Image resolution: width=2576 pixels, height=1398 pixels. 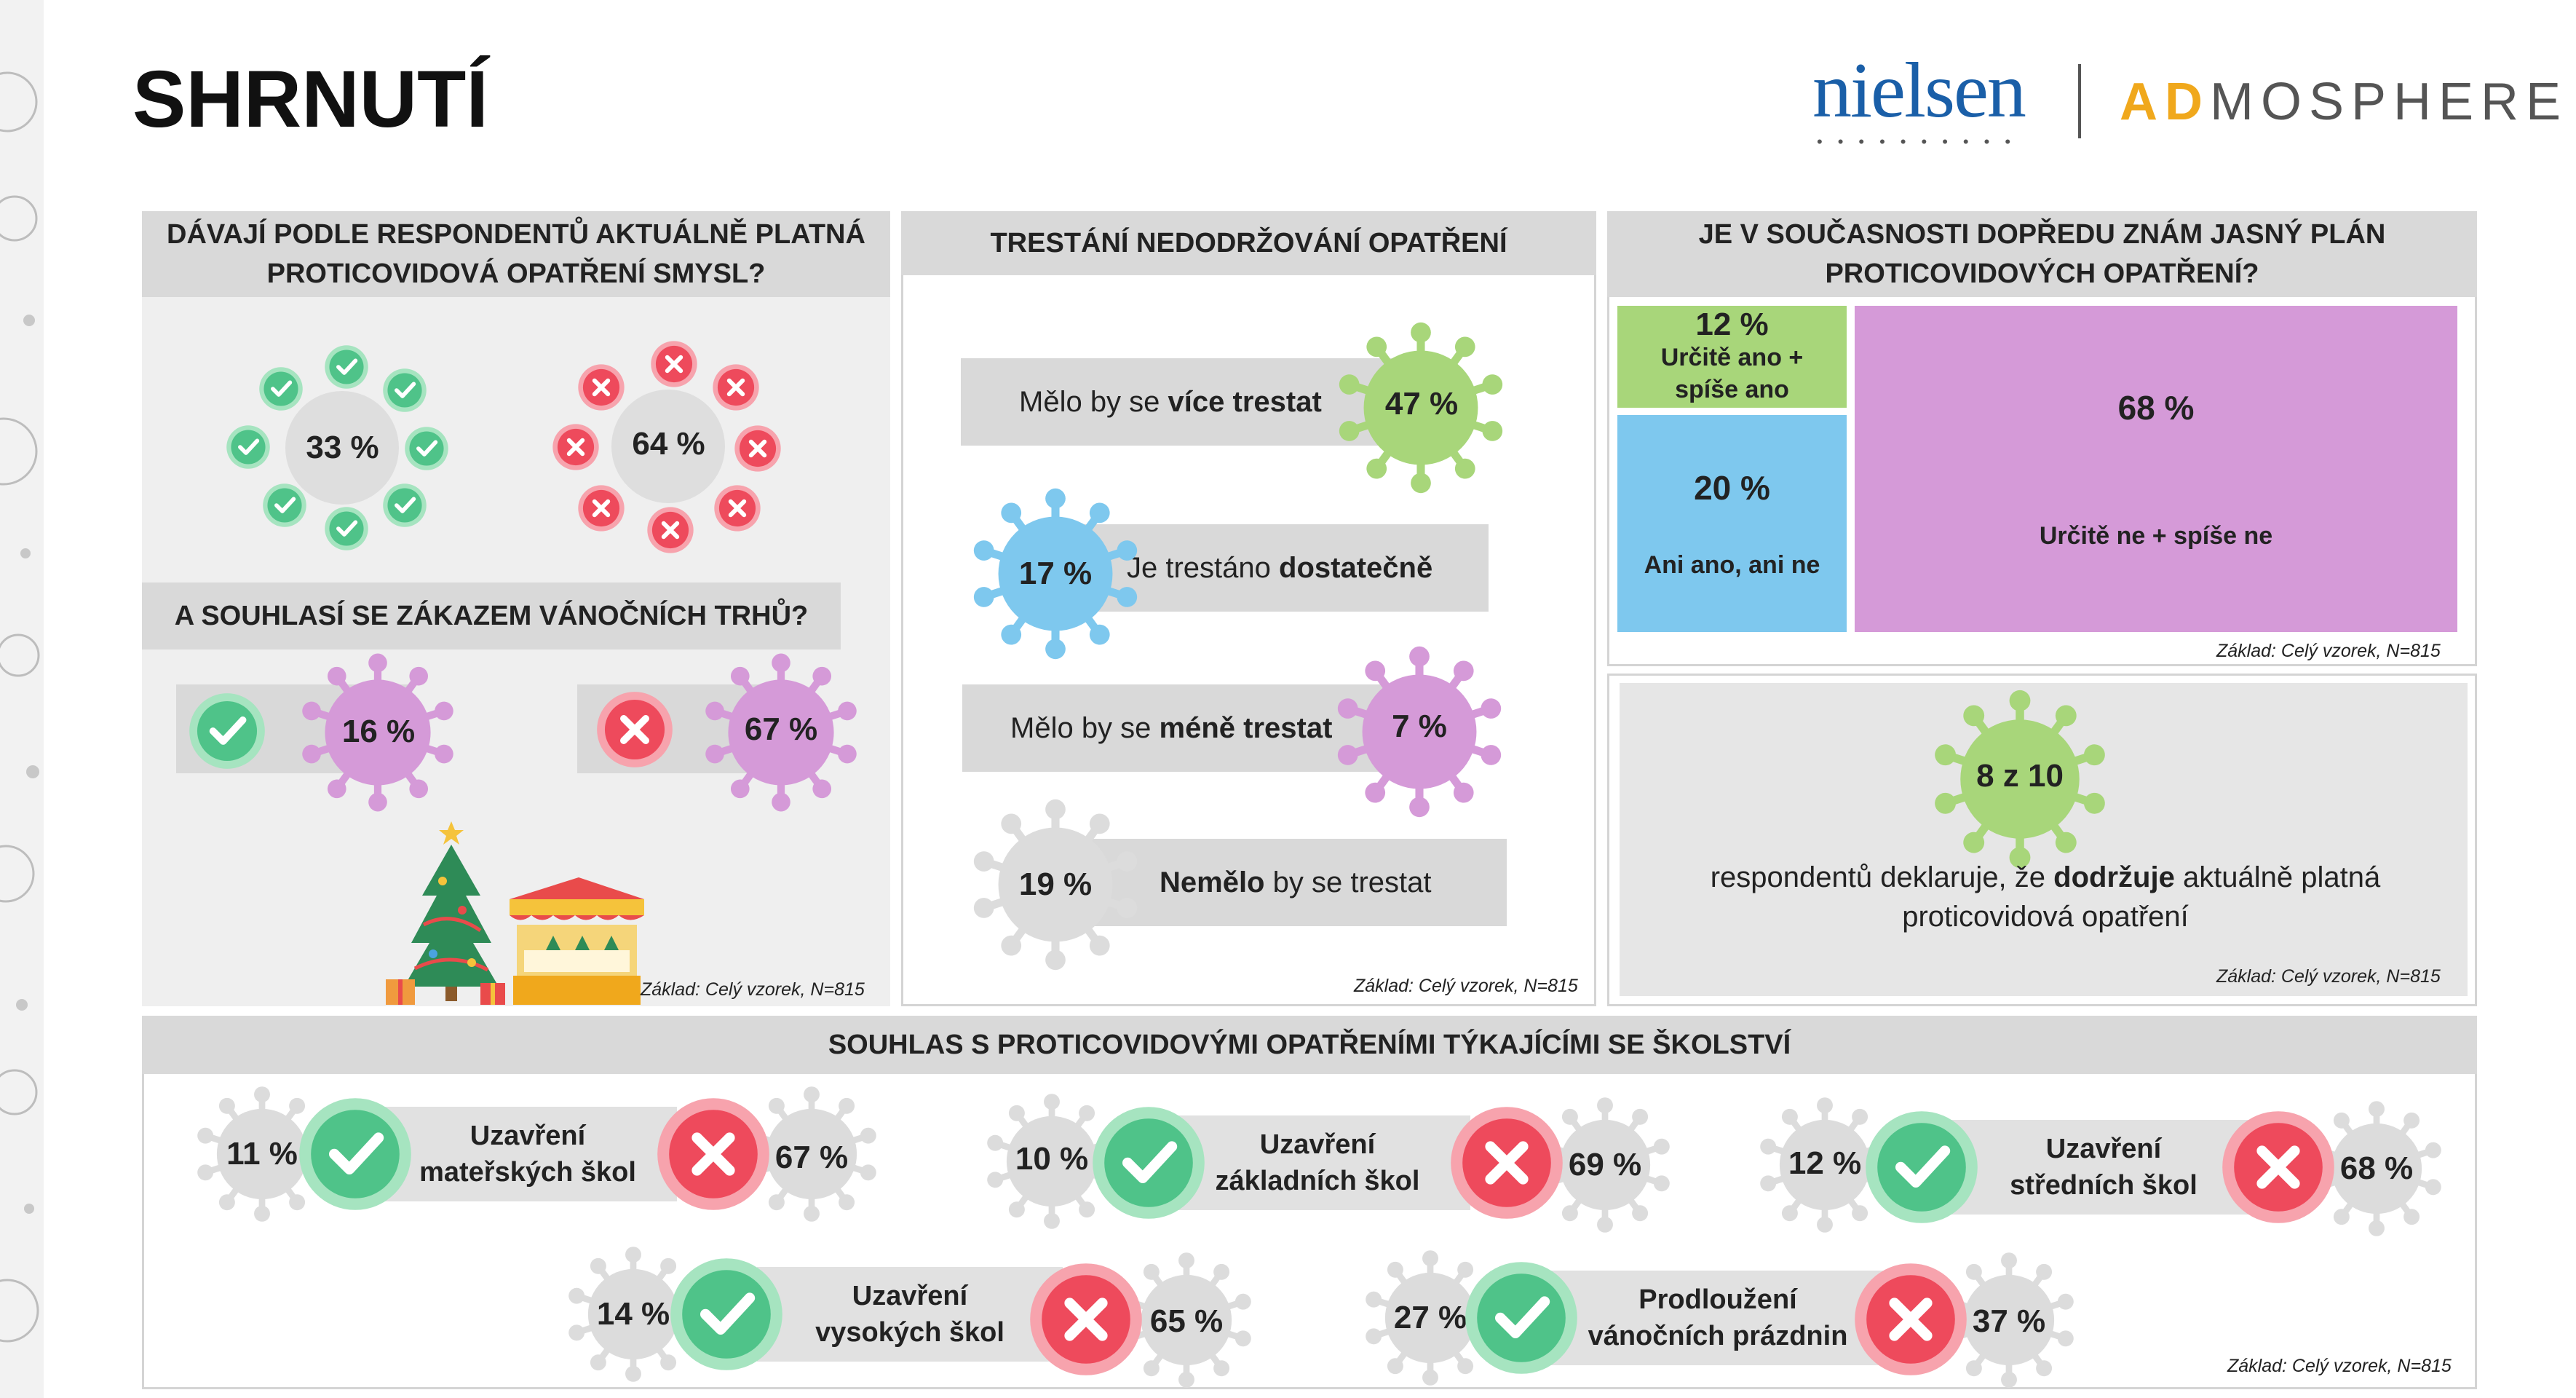 I want to click on school-3-line2: středních škol, so click(x=2103, y=1185).